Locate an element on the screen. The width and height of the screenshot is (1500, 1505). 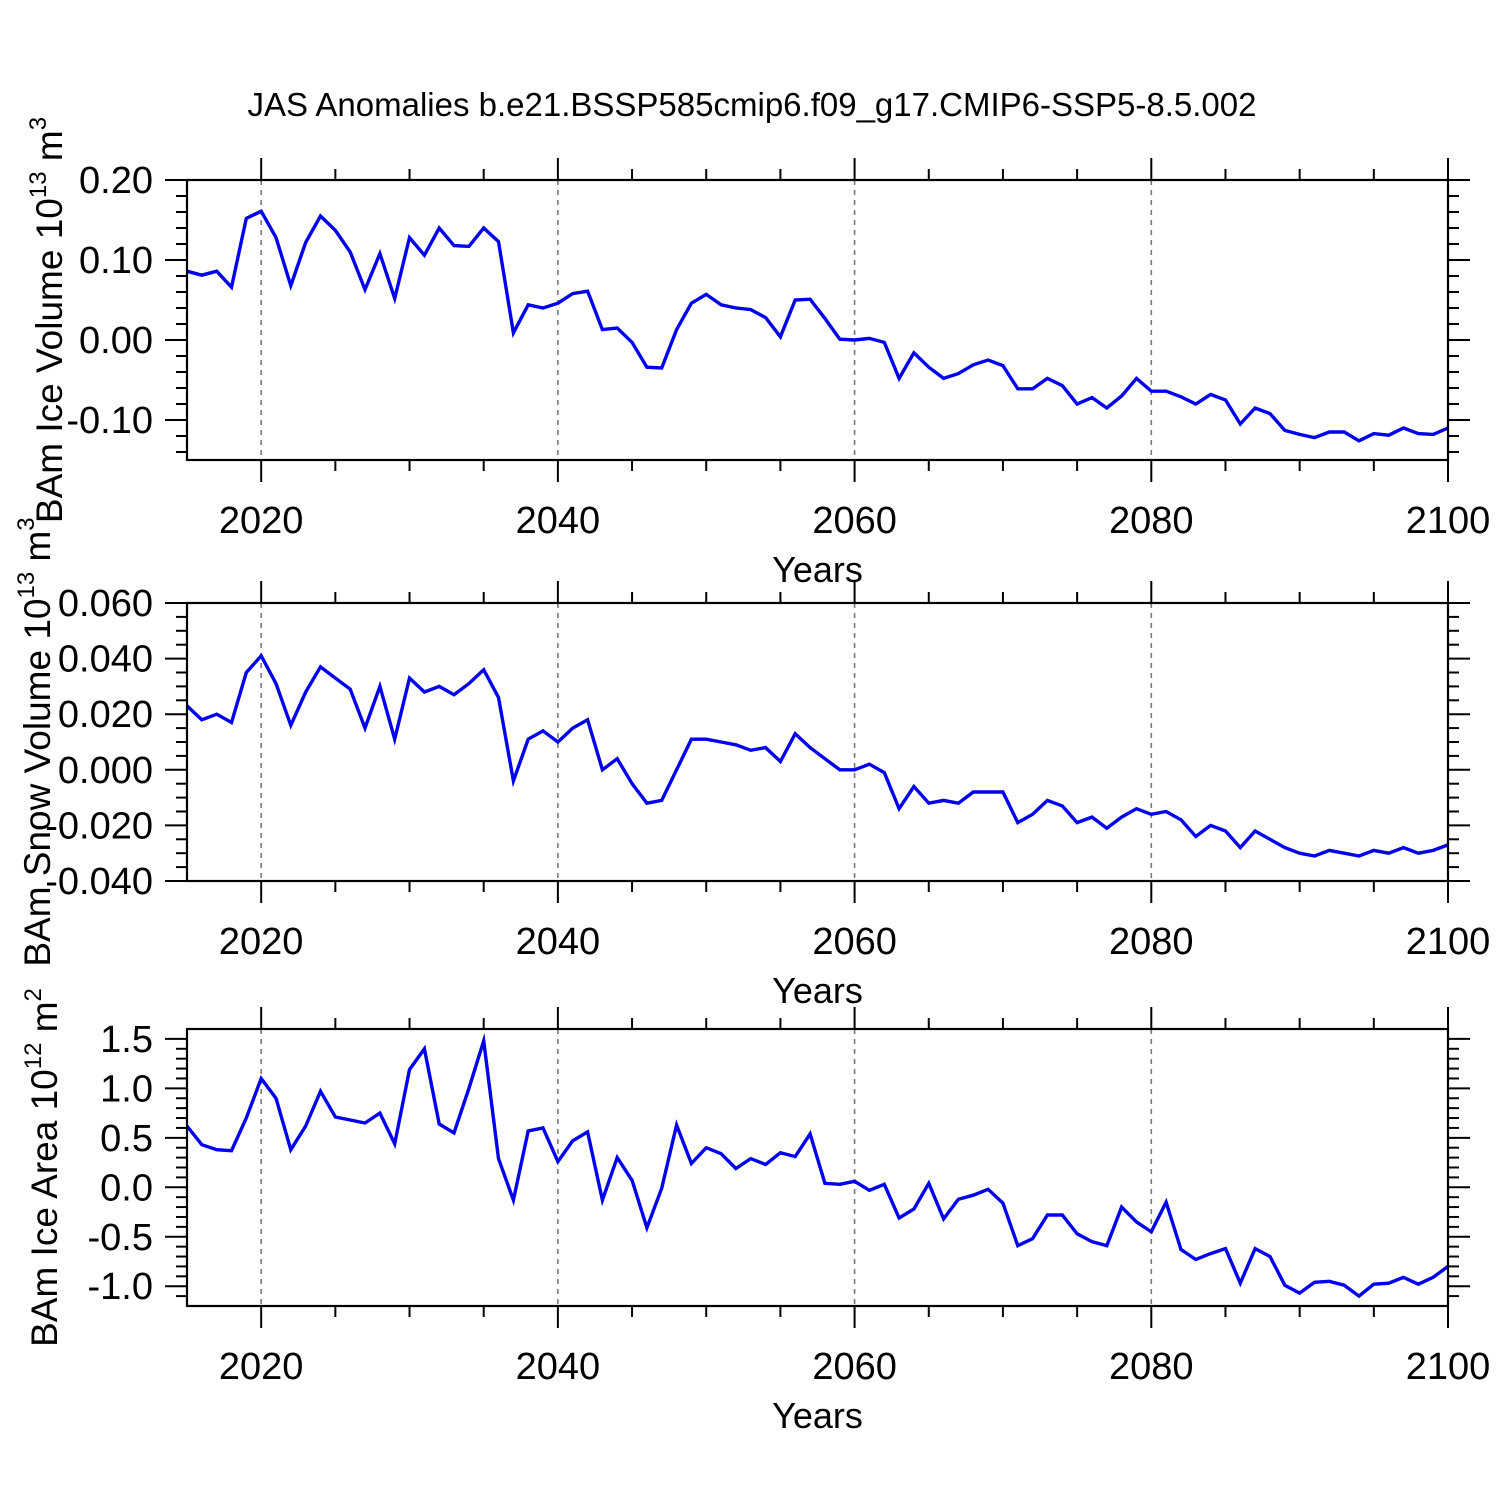
series-line-ice-area is located at coordinates (817, 1165).